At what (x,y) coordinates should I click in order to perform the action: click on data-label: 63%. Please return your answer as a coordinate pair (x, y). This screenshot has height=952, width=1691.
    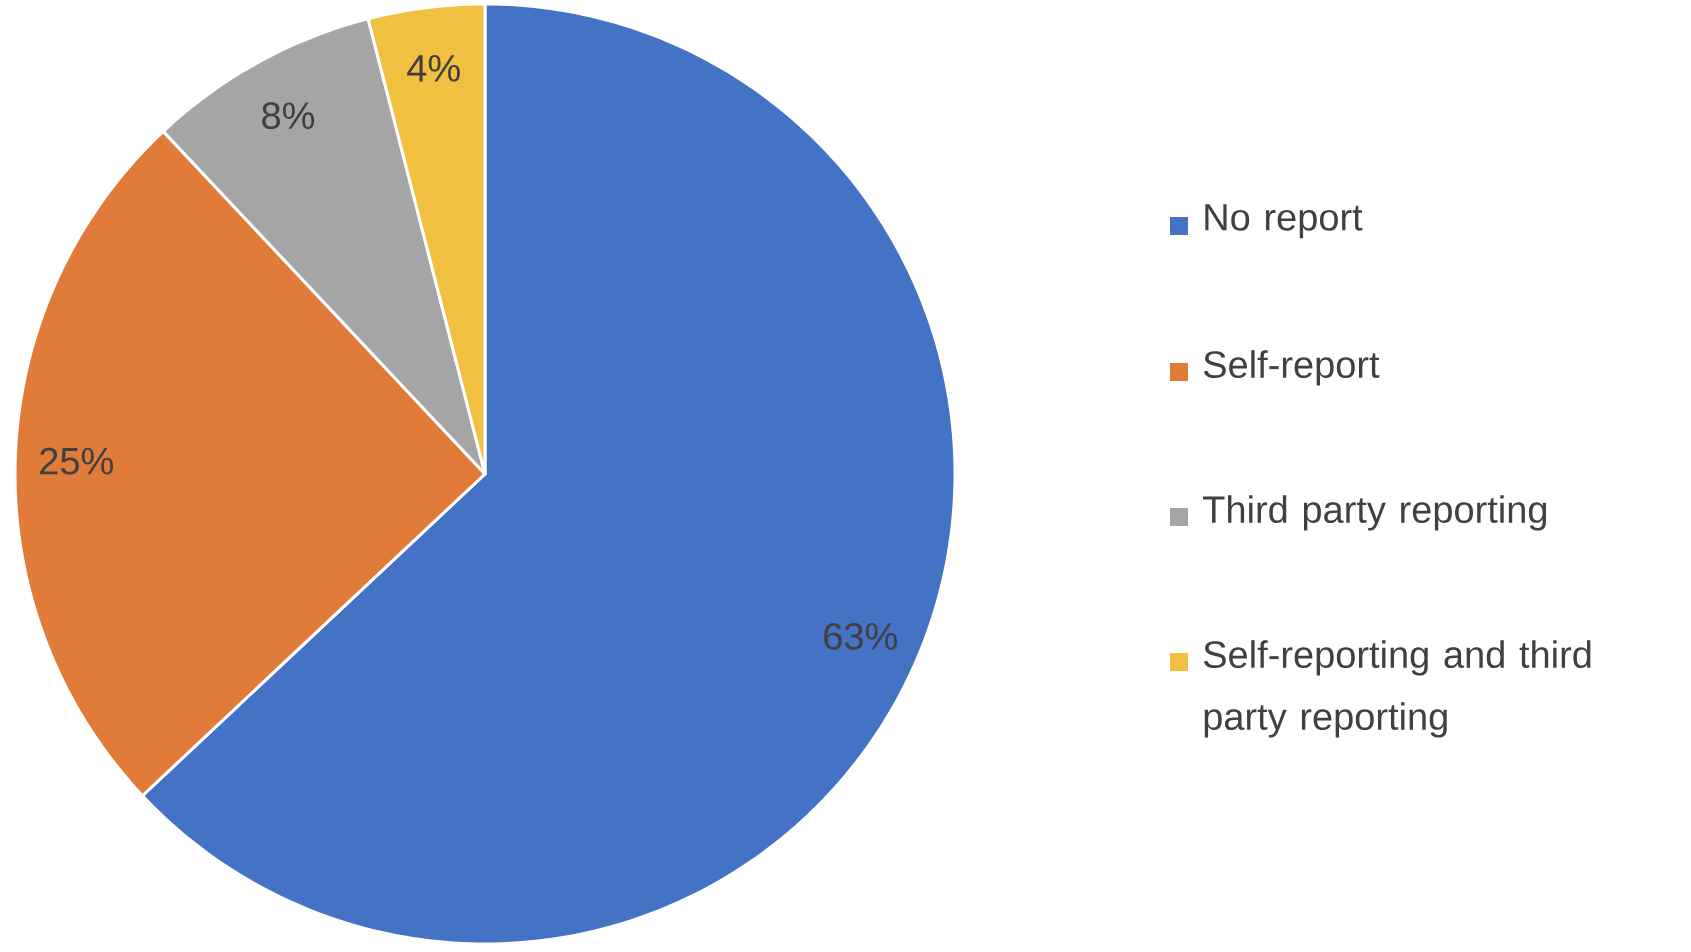
    Looking at the image, I should click on (860, 636).